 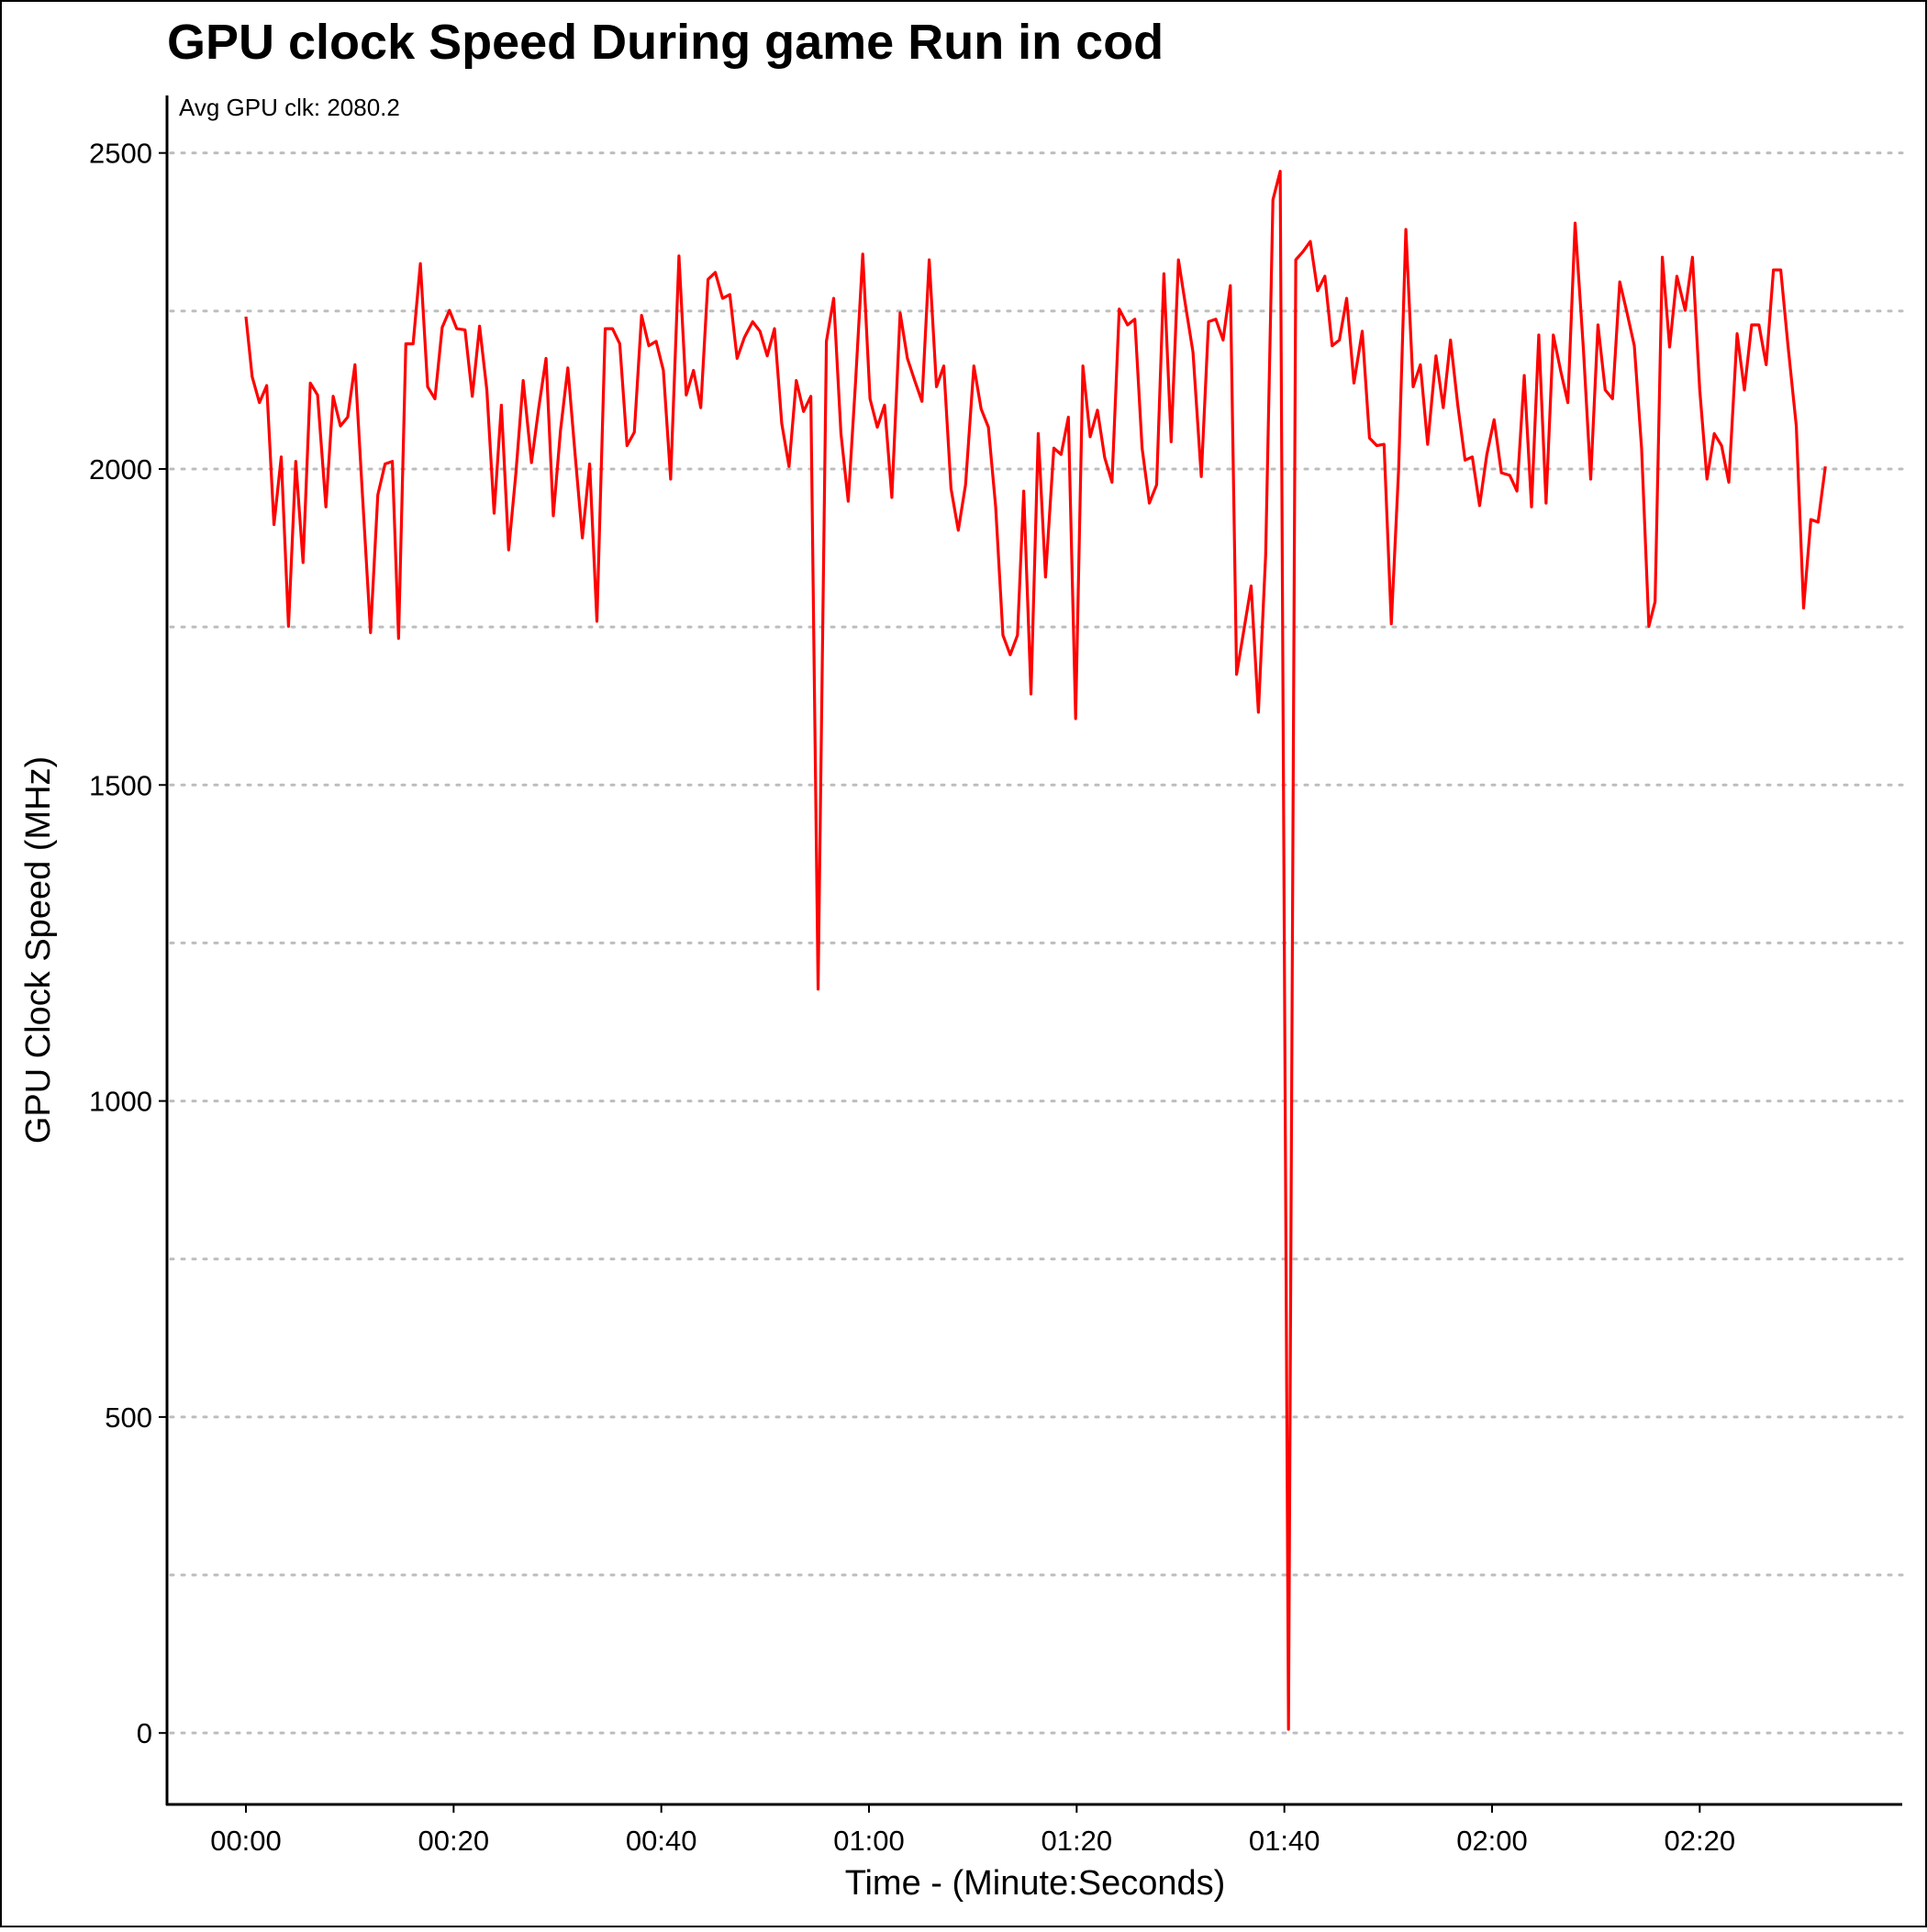 What do you see at coordinates (121, 785) in the screenshot?
I see `y-tick-label: 1500` at bounding box center [121, 785].